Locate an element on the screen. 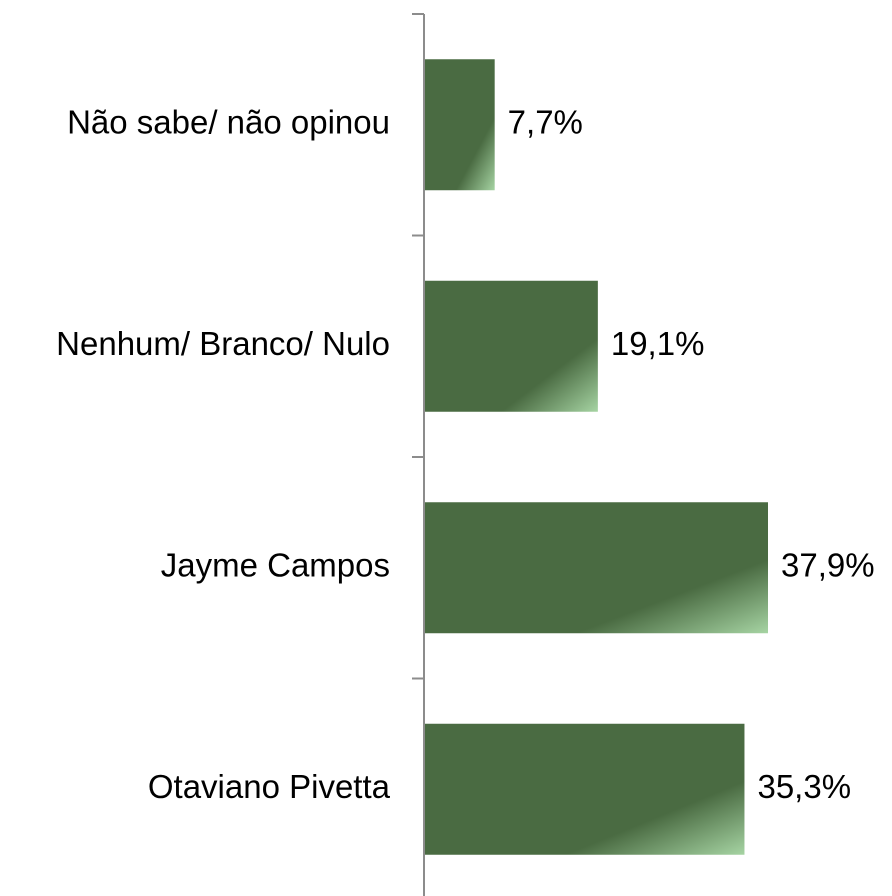 Image resolution: width=892 pixels, height=896 pixels. value-label: 7,7% is located at coordinates (545, 121).